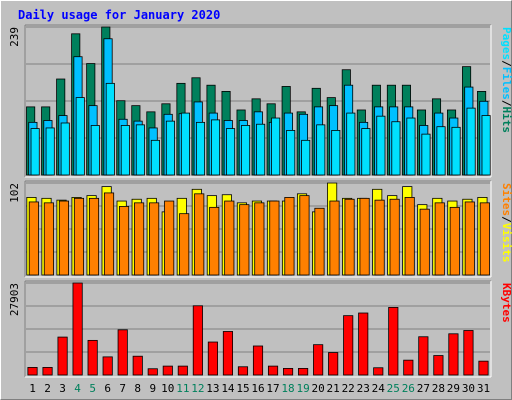 The width and height of the screenshot is (512, 400). What do you see at coordinates (393, 388) in the screenshot?
I see `x-tick-label: 25` at bounding box center [393, 388].